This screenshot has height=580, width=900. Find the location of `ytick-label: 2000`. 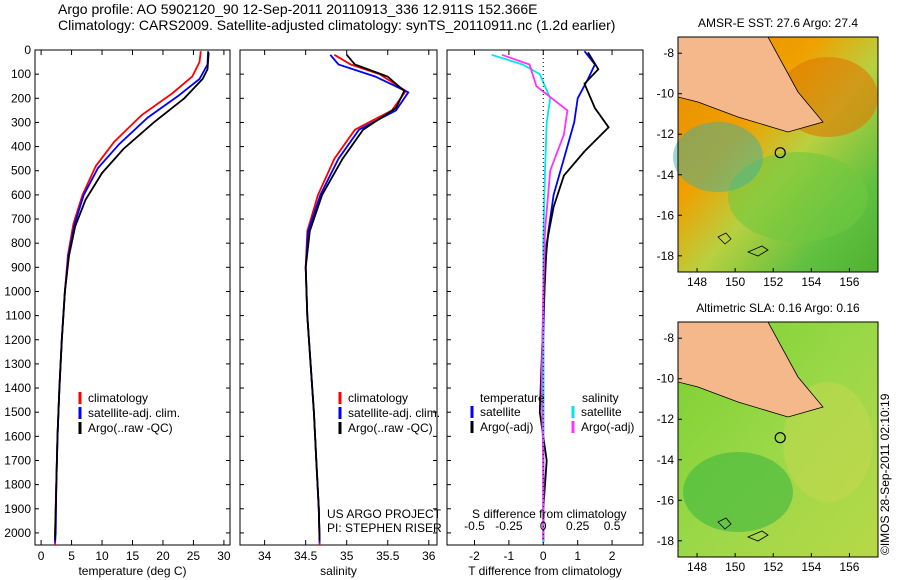

ytick-label: 2000 is located at coordinates (17, 533).